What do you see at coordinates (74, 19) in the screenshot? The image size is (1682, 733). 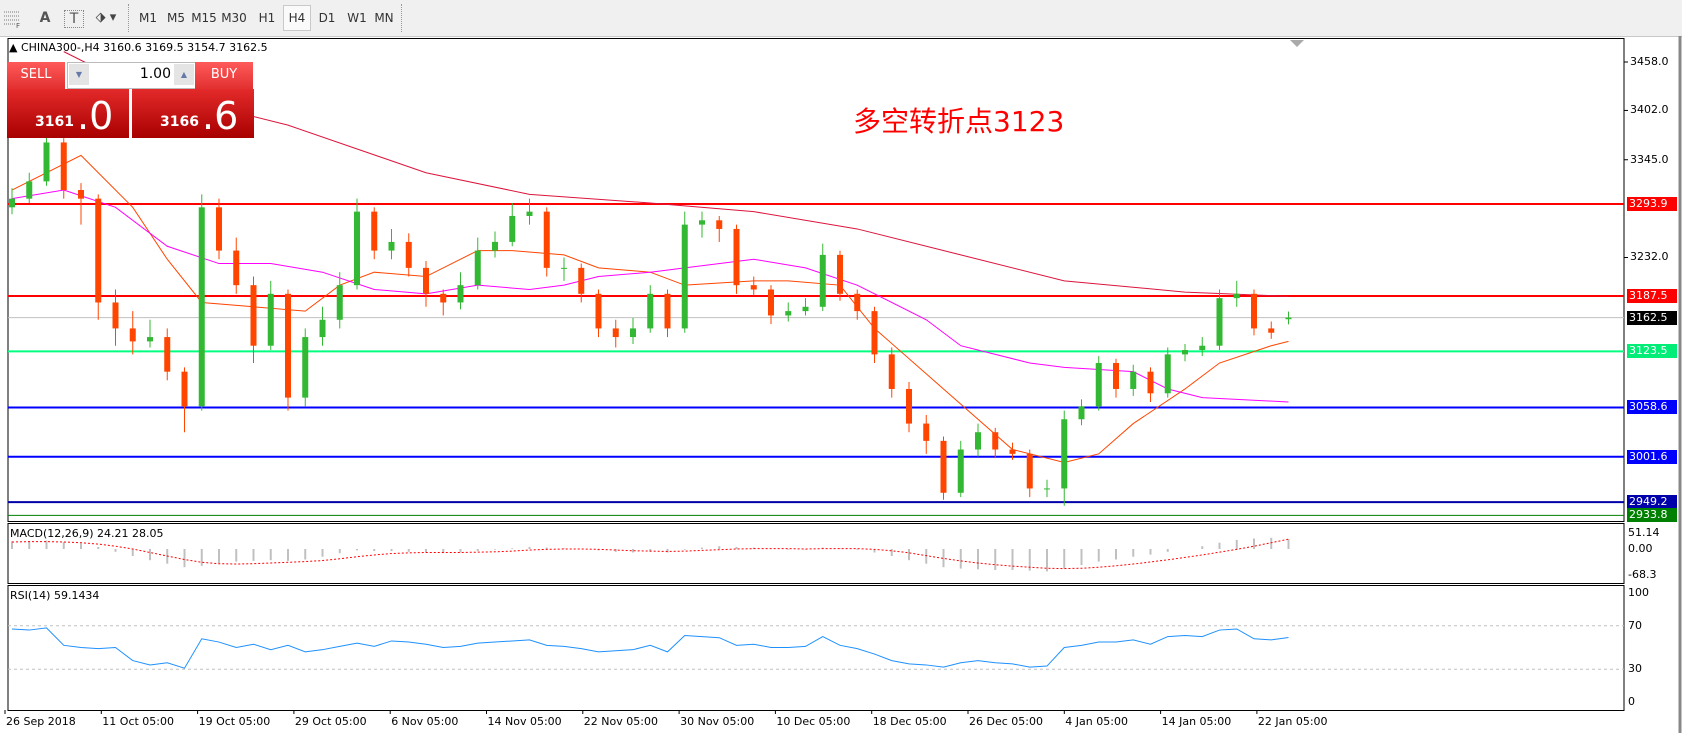 I see `text-label-icon: T` at bounding box center [74, 19].